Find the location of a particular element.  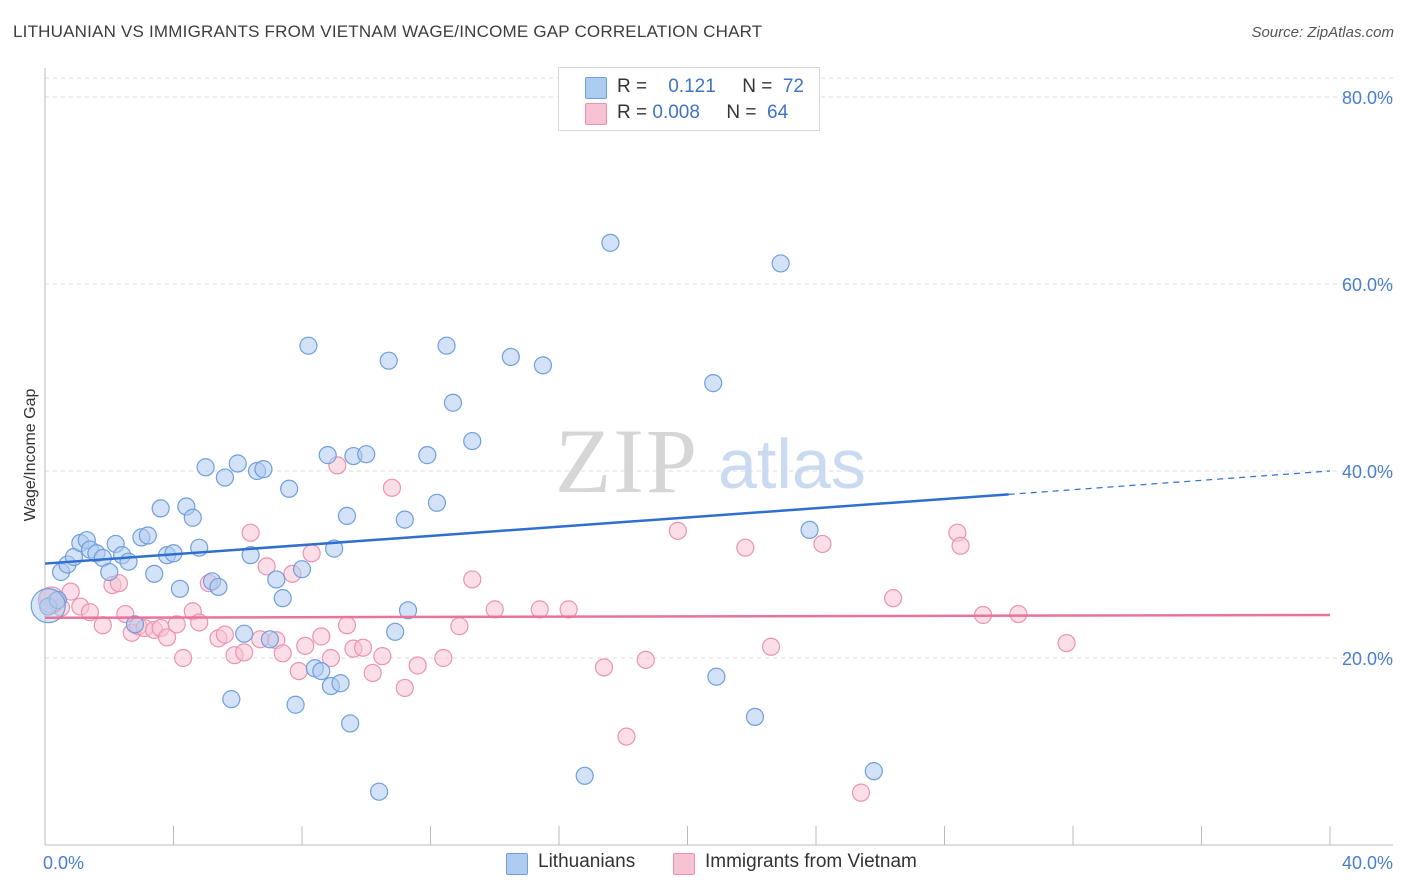

y-axis-label: Wage/Income Gap is located at coordinates (30, 455).